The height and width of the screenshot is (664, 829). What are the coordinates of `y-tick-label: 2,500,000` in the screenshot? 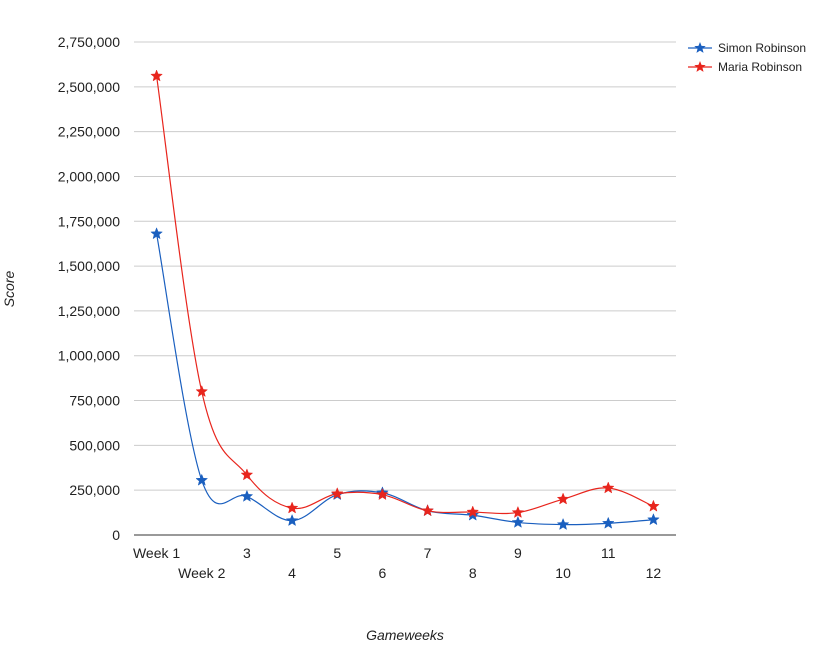 It's located at (89, 87).